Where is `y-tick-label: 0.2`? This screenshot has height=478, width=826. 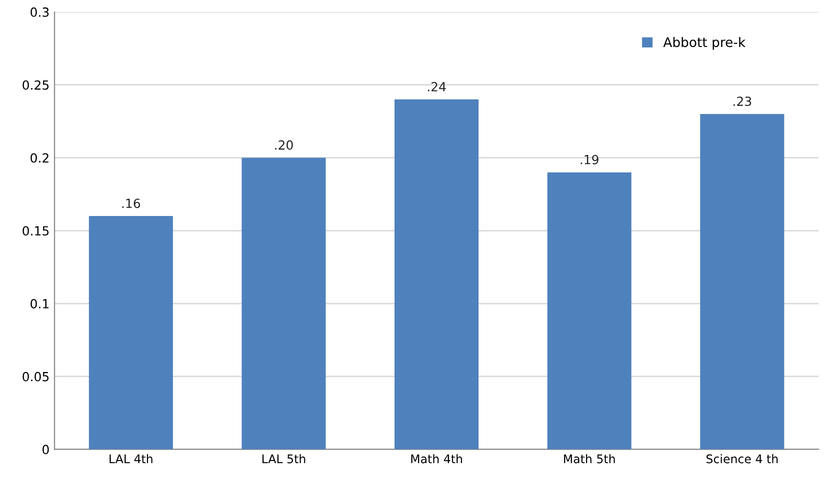 y-tick-label: 0.2 is located at coordinates (39, 158).